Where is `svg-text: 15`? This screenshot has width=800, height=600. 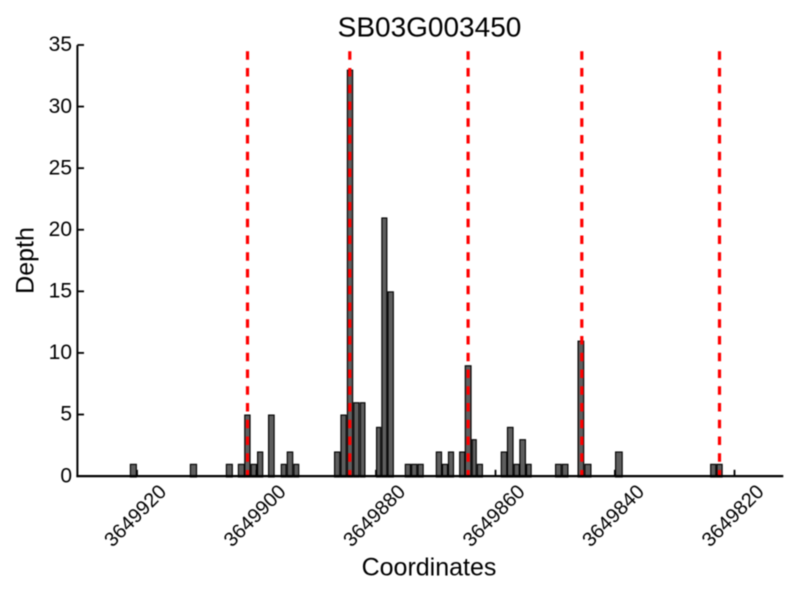 svg-text: 15 is located at coordinates (60, 291).